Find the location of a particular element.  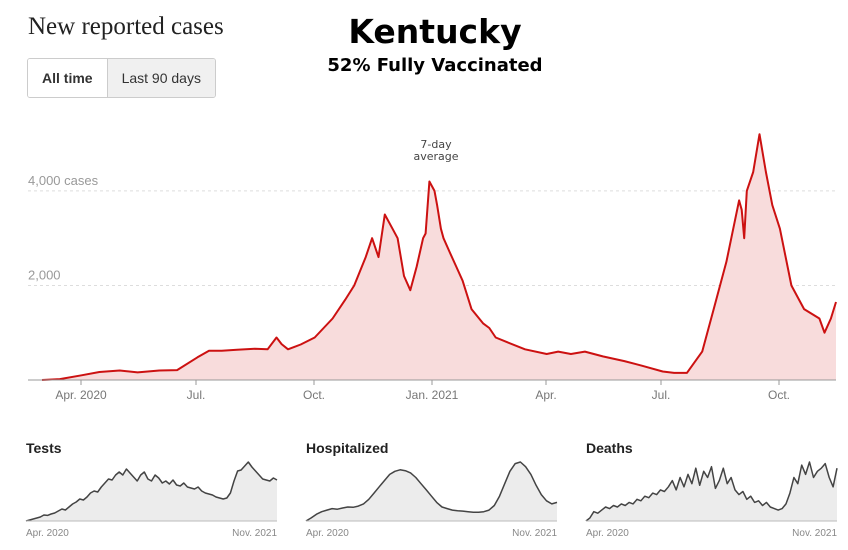

x-tick-label: Apr. is located at coordinates (545, 395).